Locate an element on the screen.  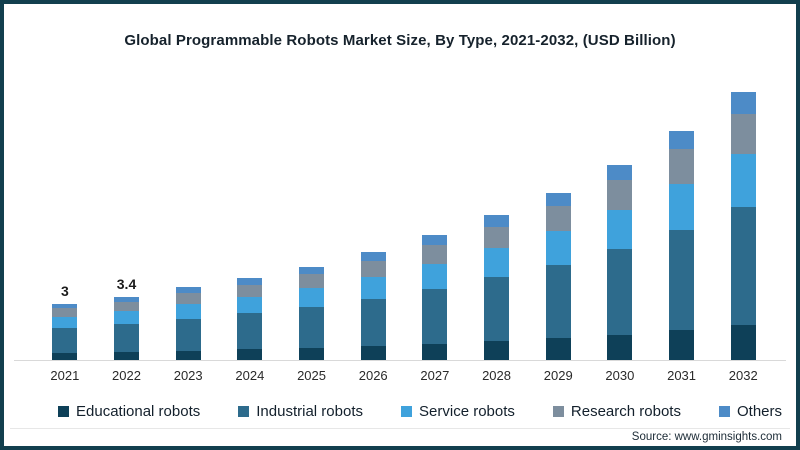
stacked-bar-2025 is located at coordinates (312, 313).